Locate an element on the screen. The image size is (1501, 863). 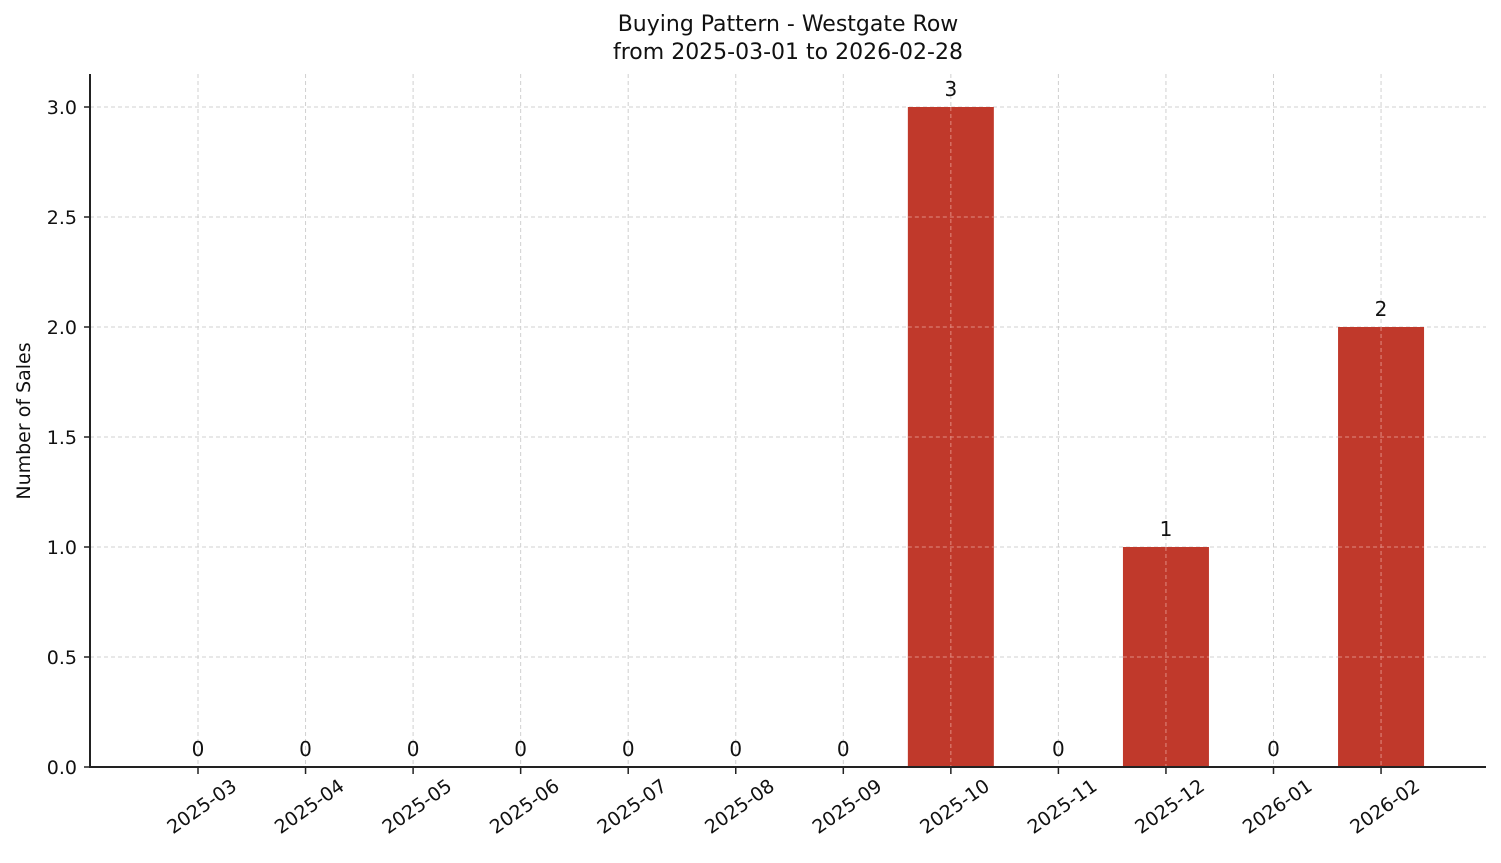
x-tick-label: 2025-10 is located at coordinates (955, 807).